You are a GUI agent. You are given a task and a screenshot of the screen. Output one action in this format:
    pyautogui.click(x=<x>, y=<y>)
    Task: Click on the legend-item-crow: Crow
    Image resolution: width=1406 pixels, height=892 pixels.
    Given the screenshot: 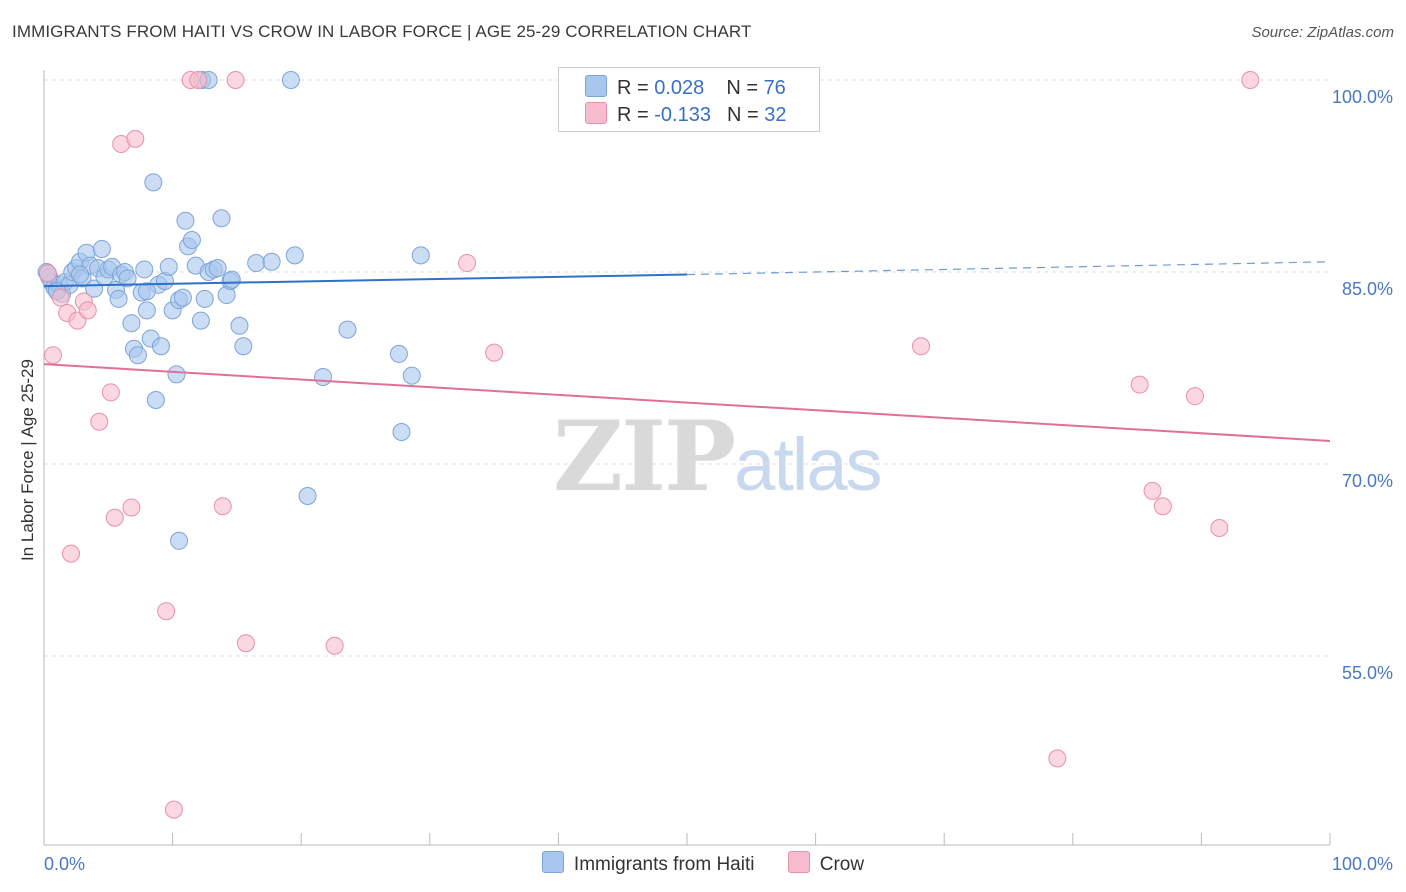 What is the action you would take?
    pyautogui.click(x=826, y=863)
    